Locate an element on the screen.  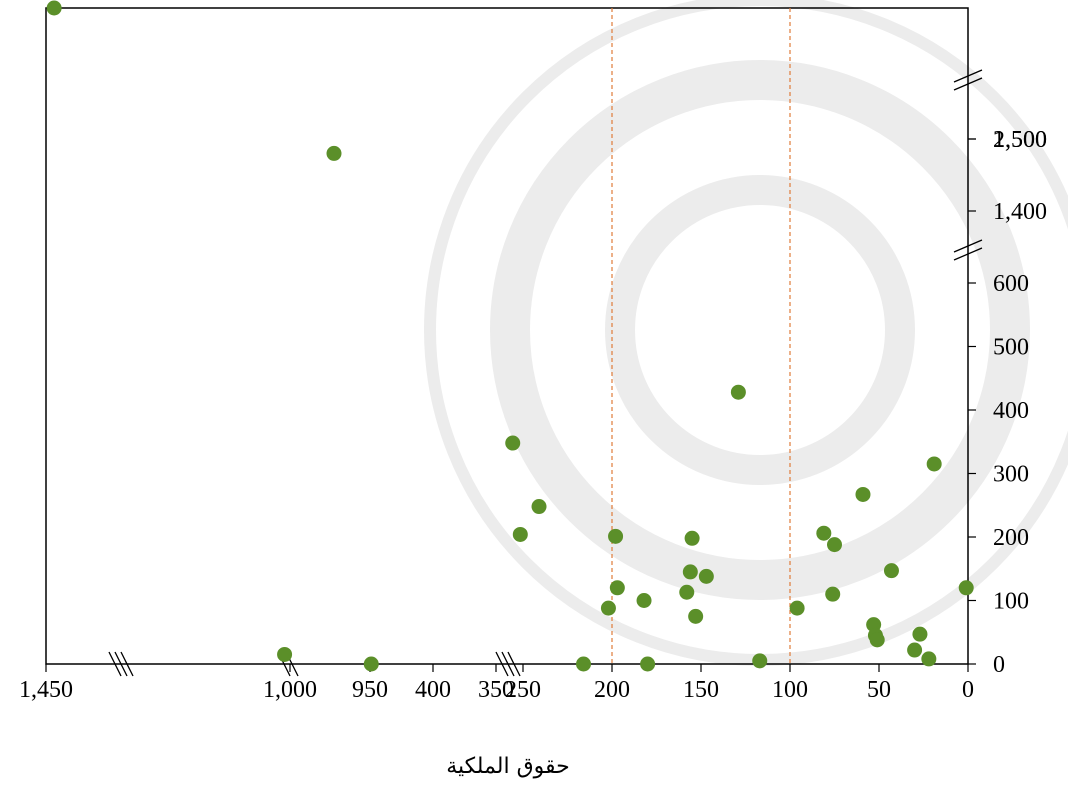
y-tick-label: 200 is located at coordinates (1011, 538).